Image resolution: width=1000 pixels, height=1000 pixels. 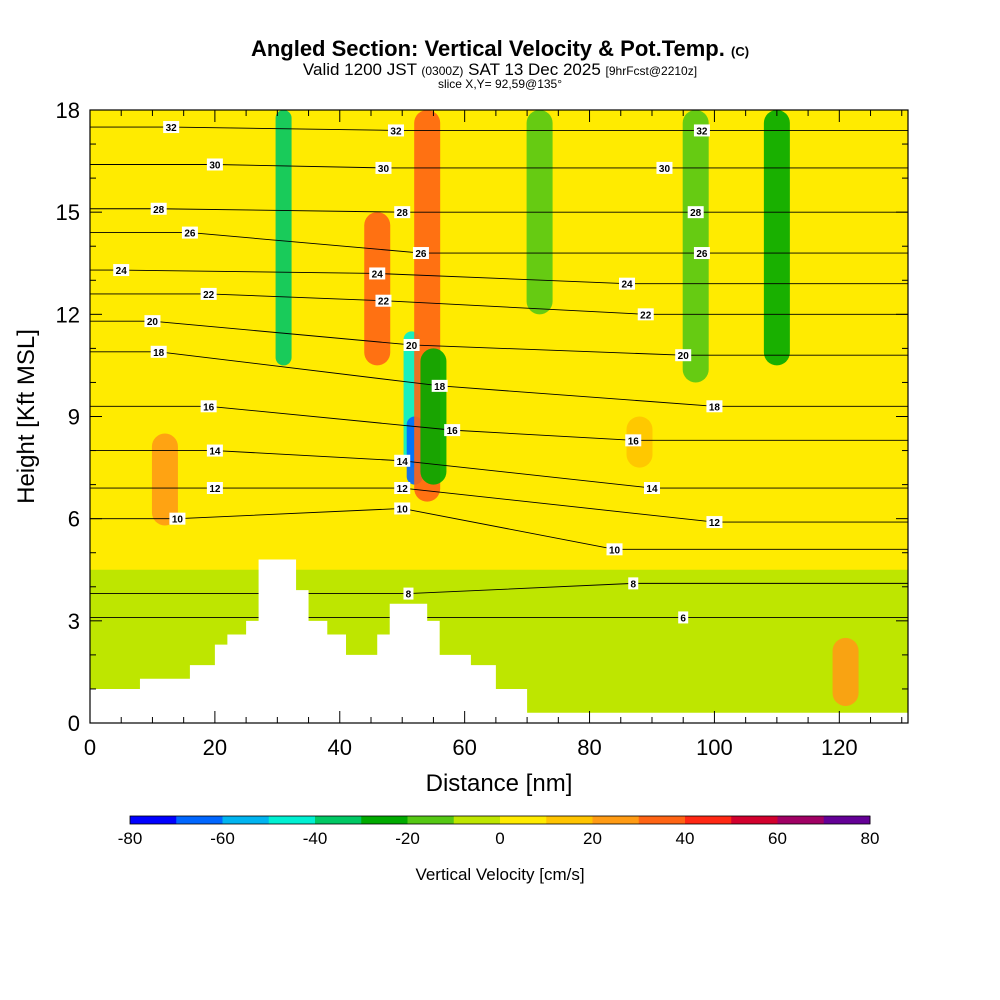 What do you see at coordinates (90, 747) in the screenshot?
I see `x-tick-label: 0` at bounding box center [90, 747].